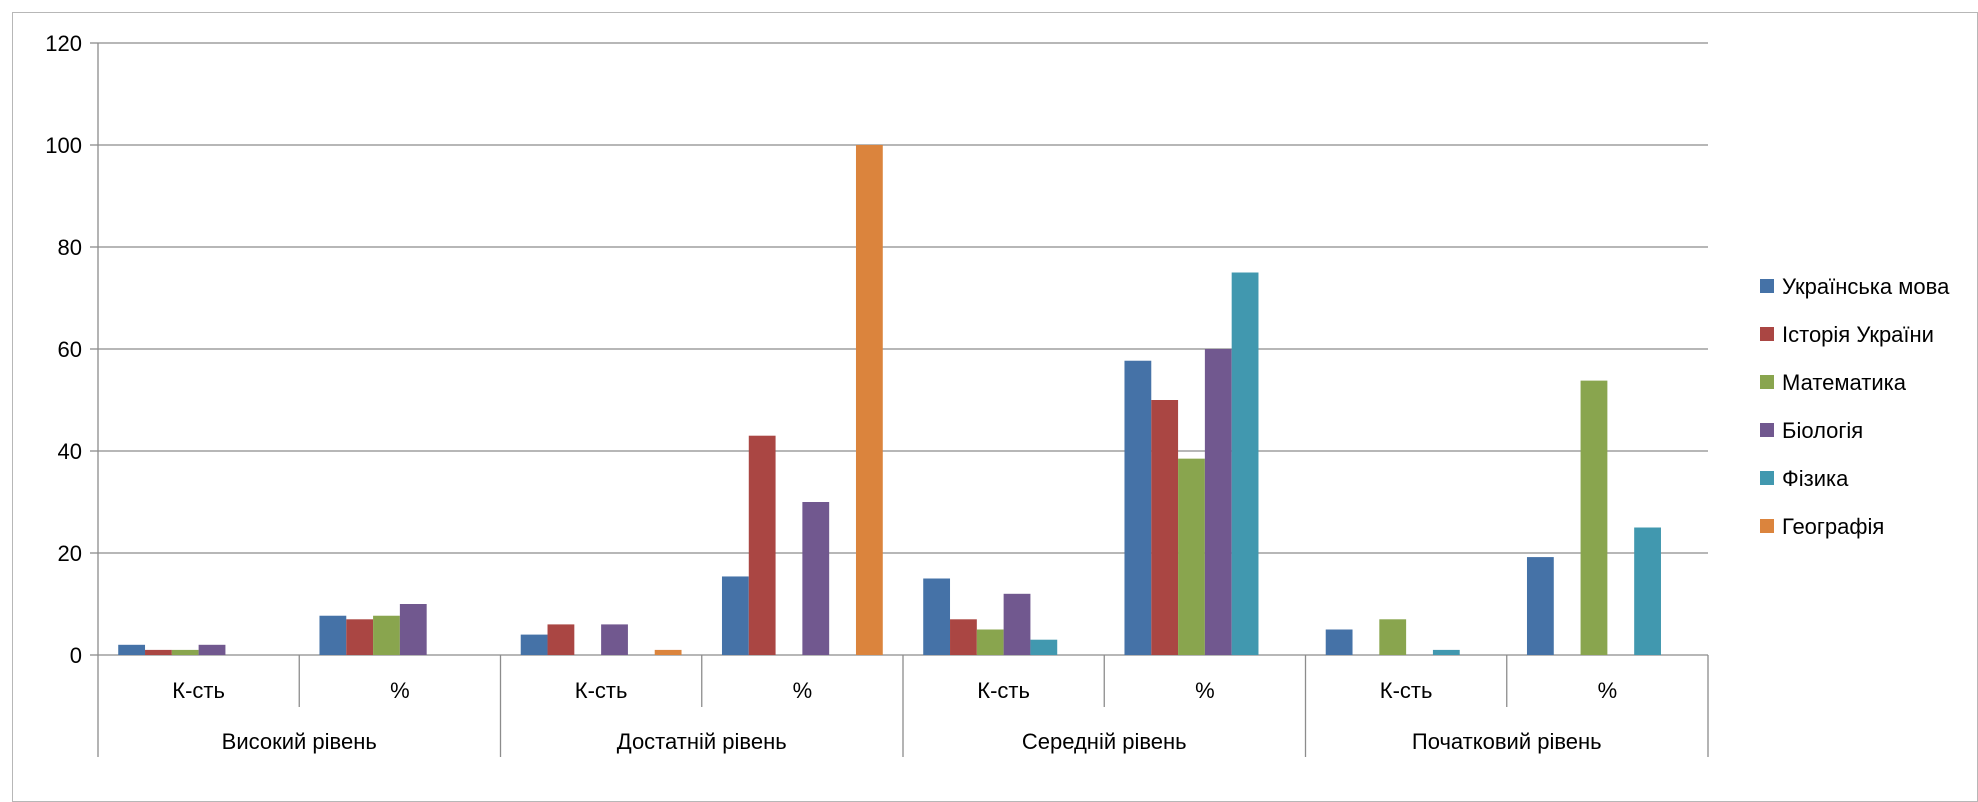  What do you see at coordinates (1866, 286) in the screenshot?
I see `legend-label: Українська мова` at bounding box center [1866, 286].